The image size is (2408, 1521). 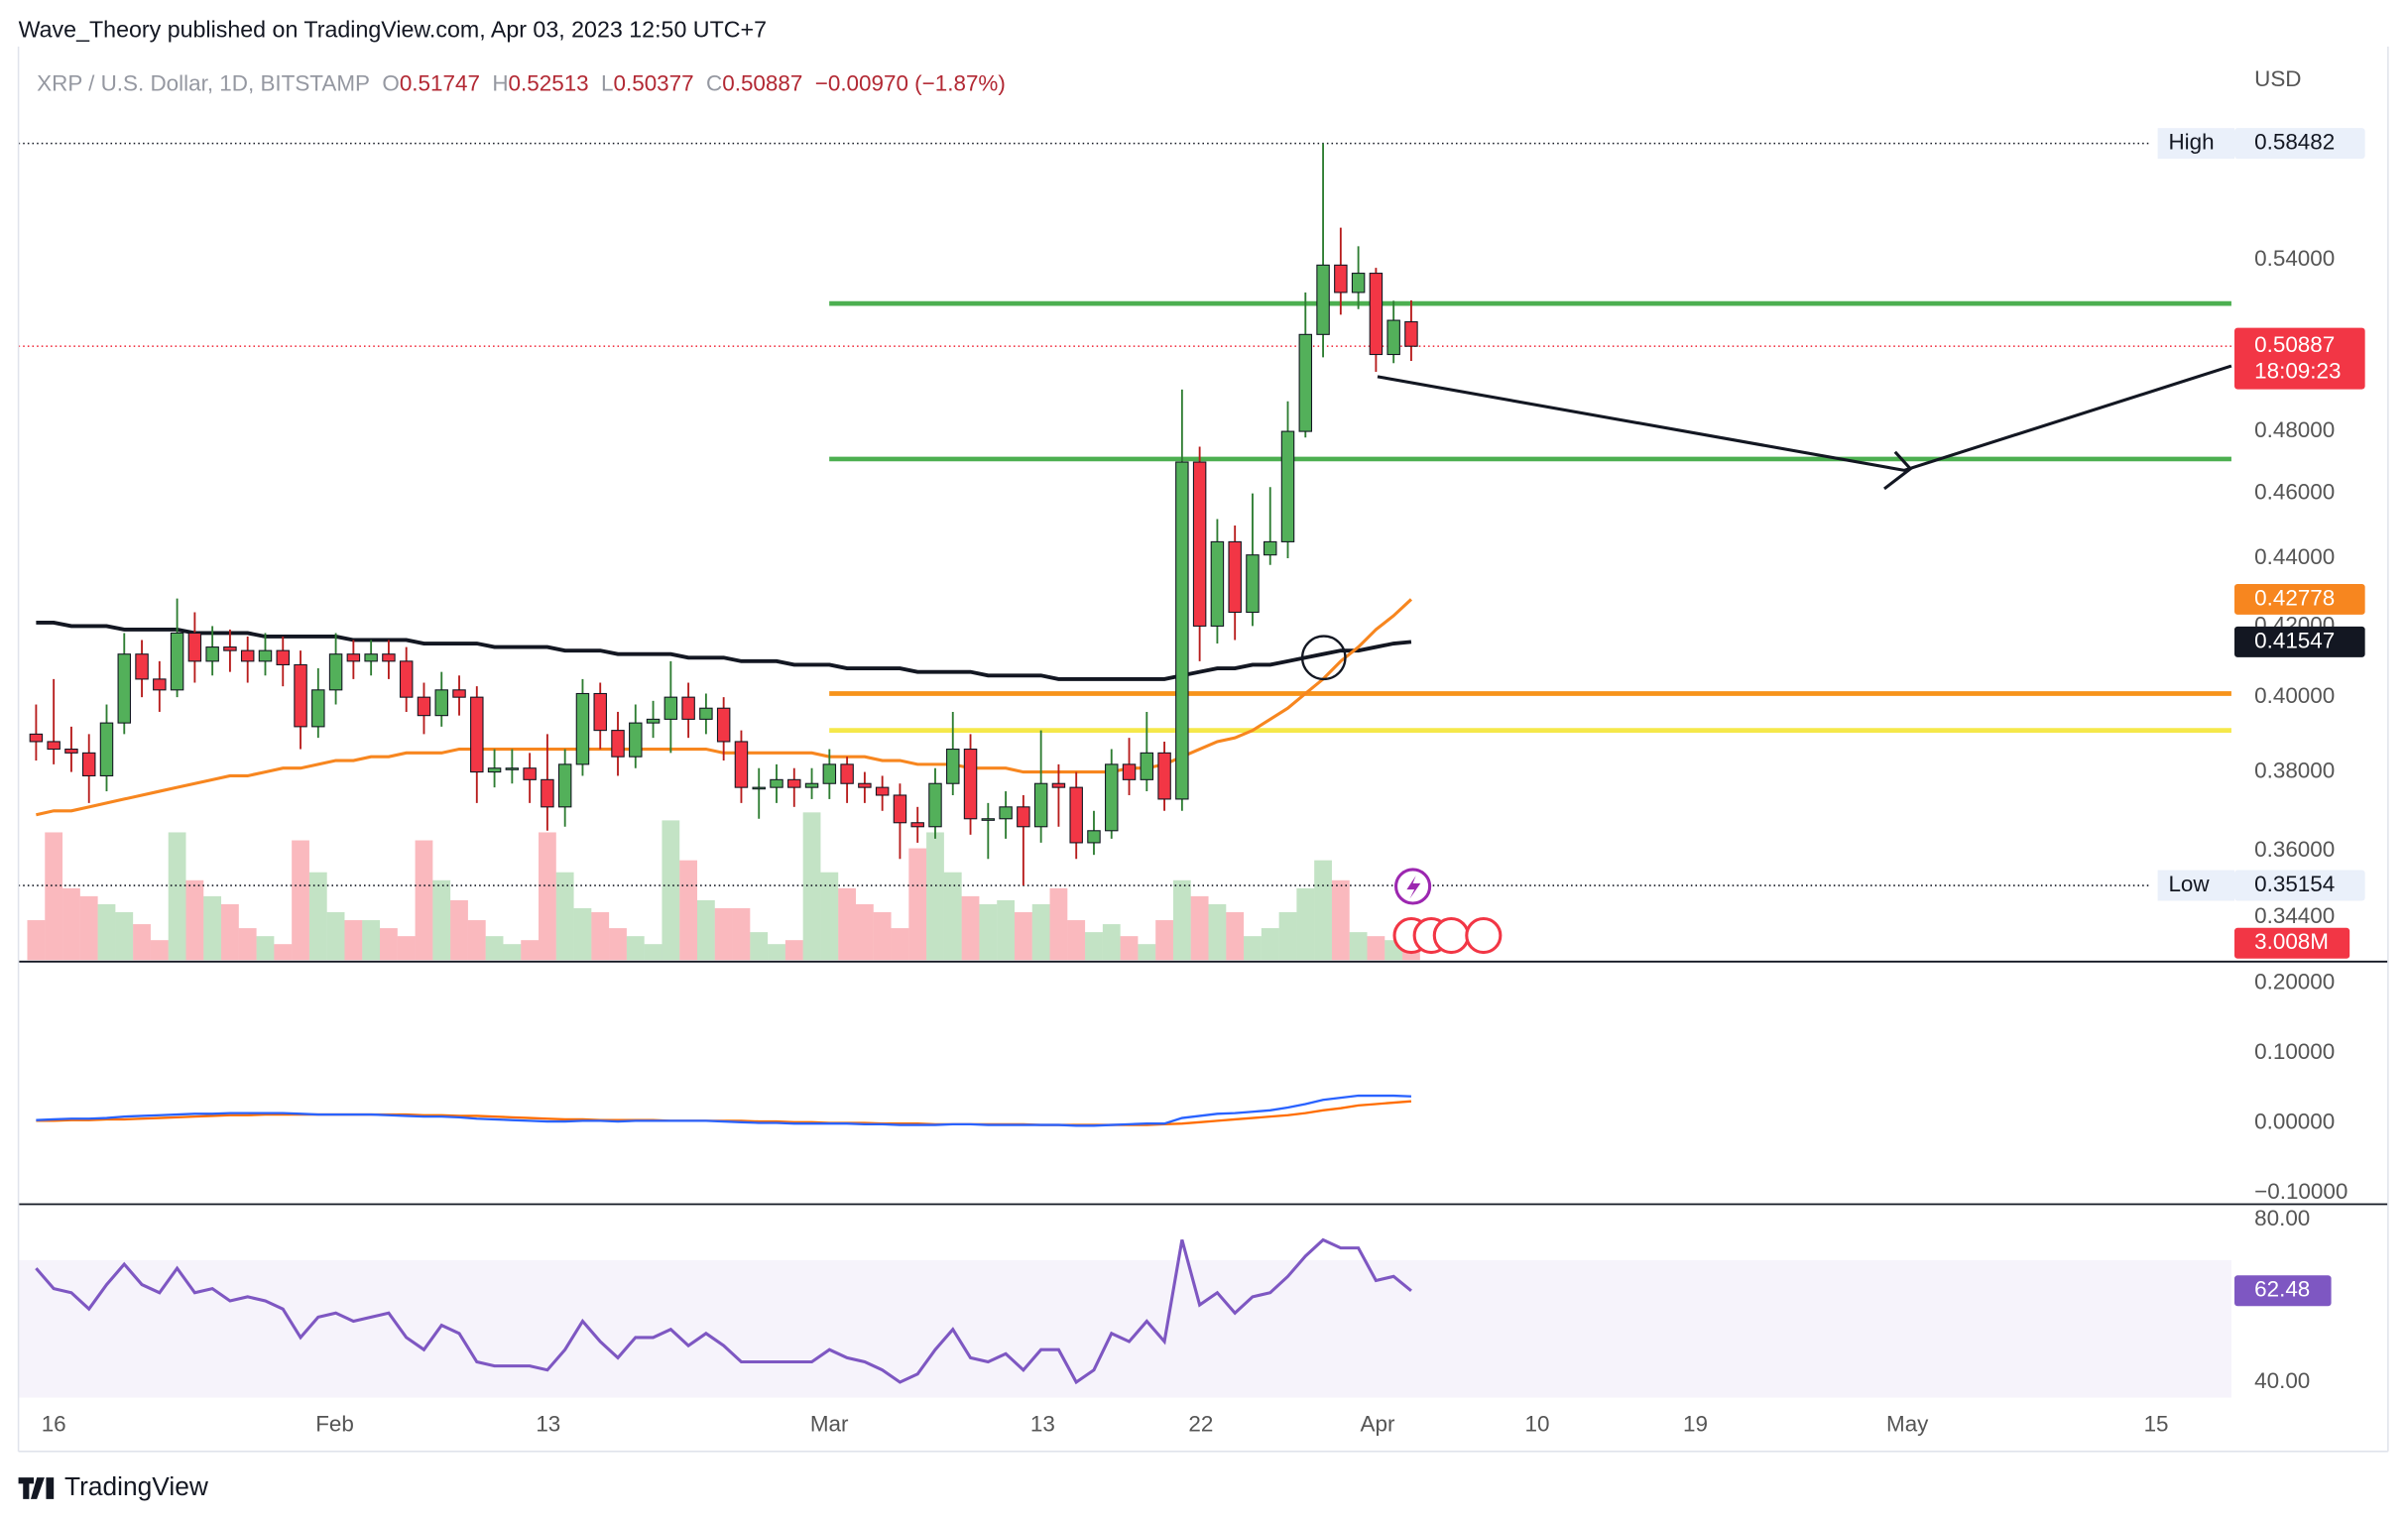 What do you see at coordinates (2292, 941) in the screenshot?
I see `volume-badge: 3.008M` at bounding box center [2292, 941].